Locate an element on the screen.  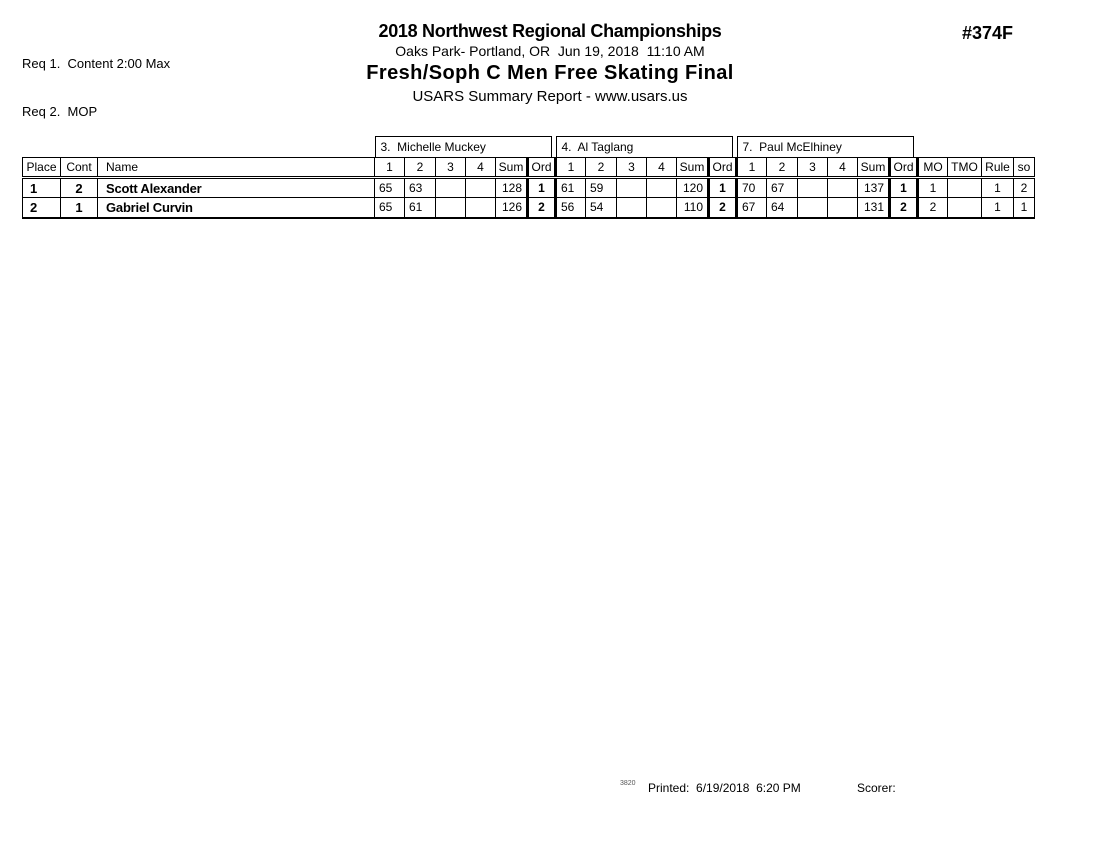
j3-sum-cell: 131 is located at coordinates (873, 208).